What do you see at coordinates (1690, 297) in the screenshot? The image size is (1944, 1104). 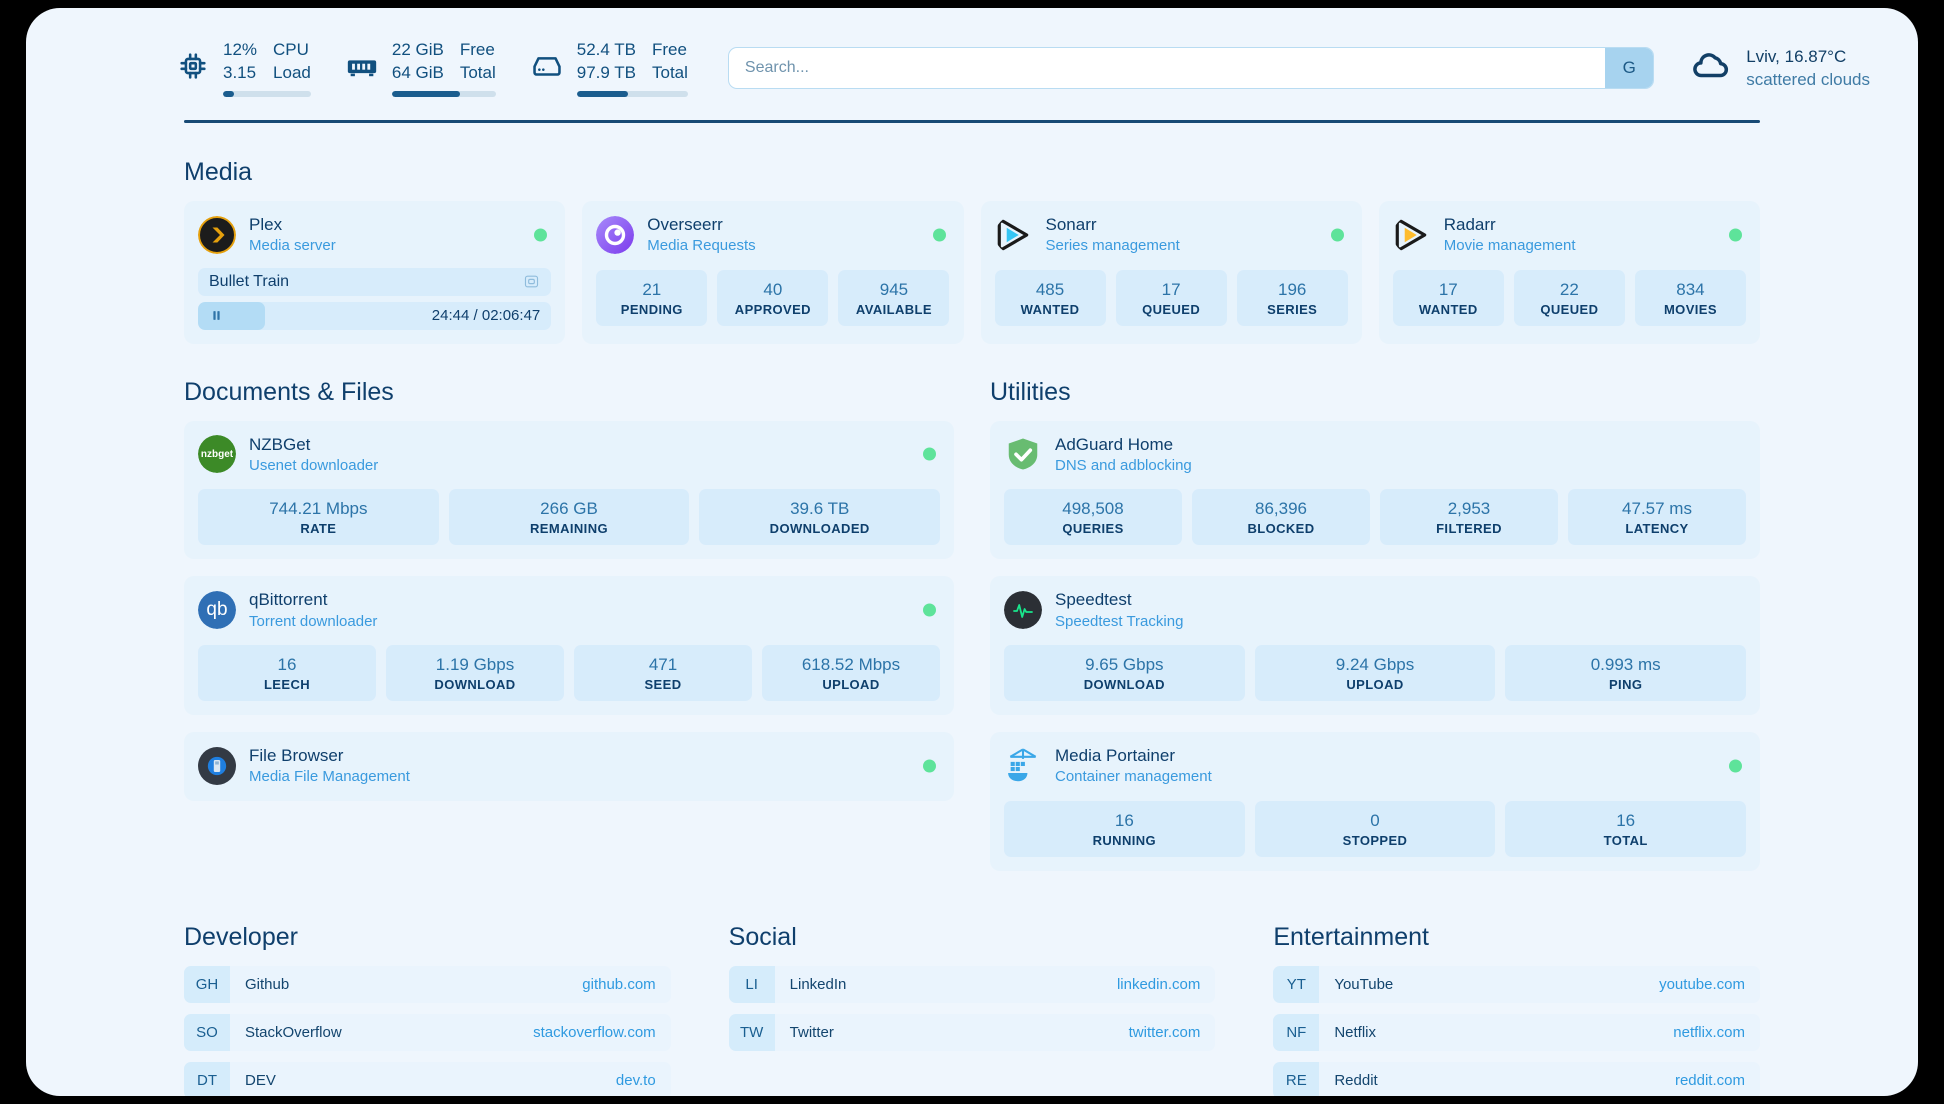 I see `stat-item: 834 MOVIES` at bounding box center [1690, 297].